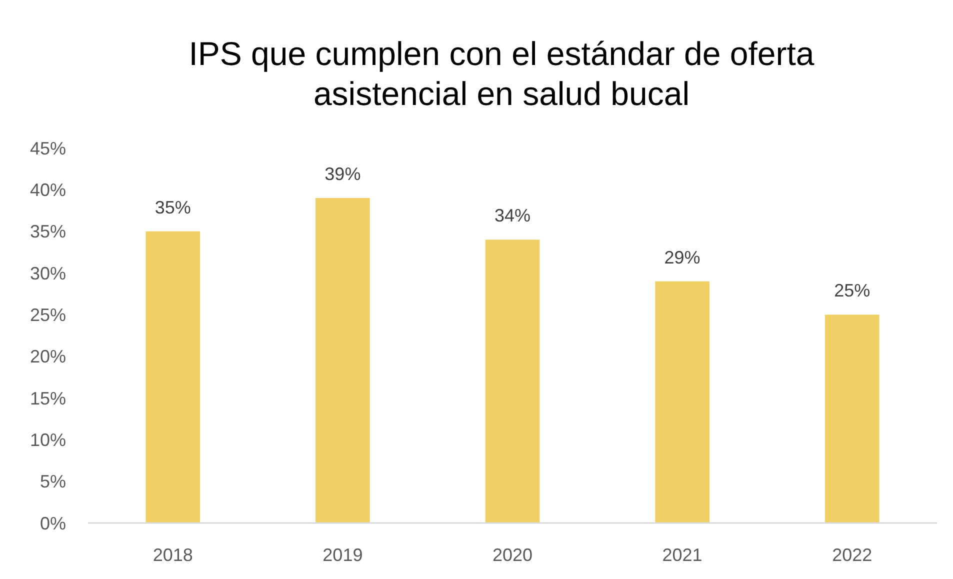 Image resolution: width=953 pixels, height=579 pixels. I want to click on y-tick-label: 0%, so click(53, 523).